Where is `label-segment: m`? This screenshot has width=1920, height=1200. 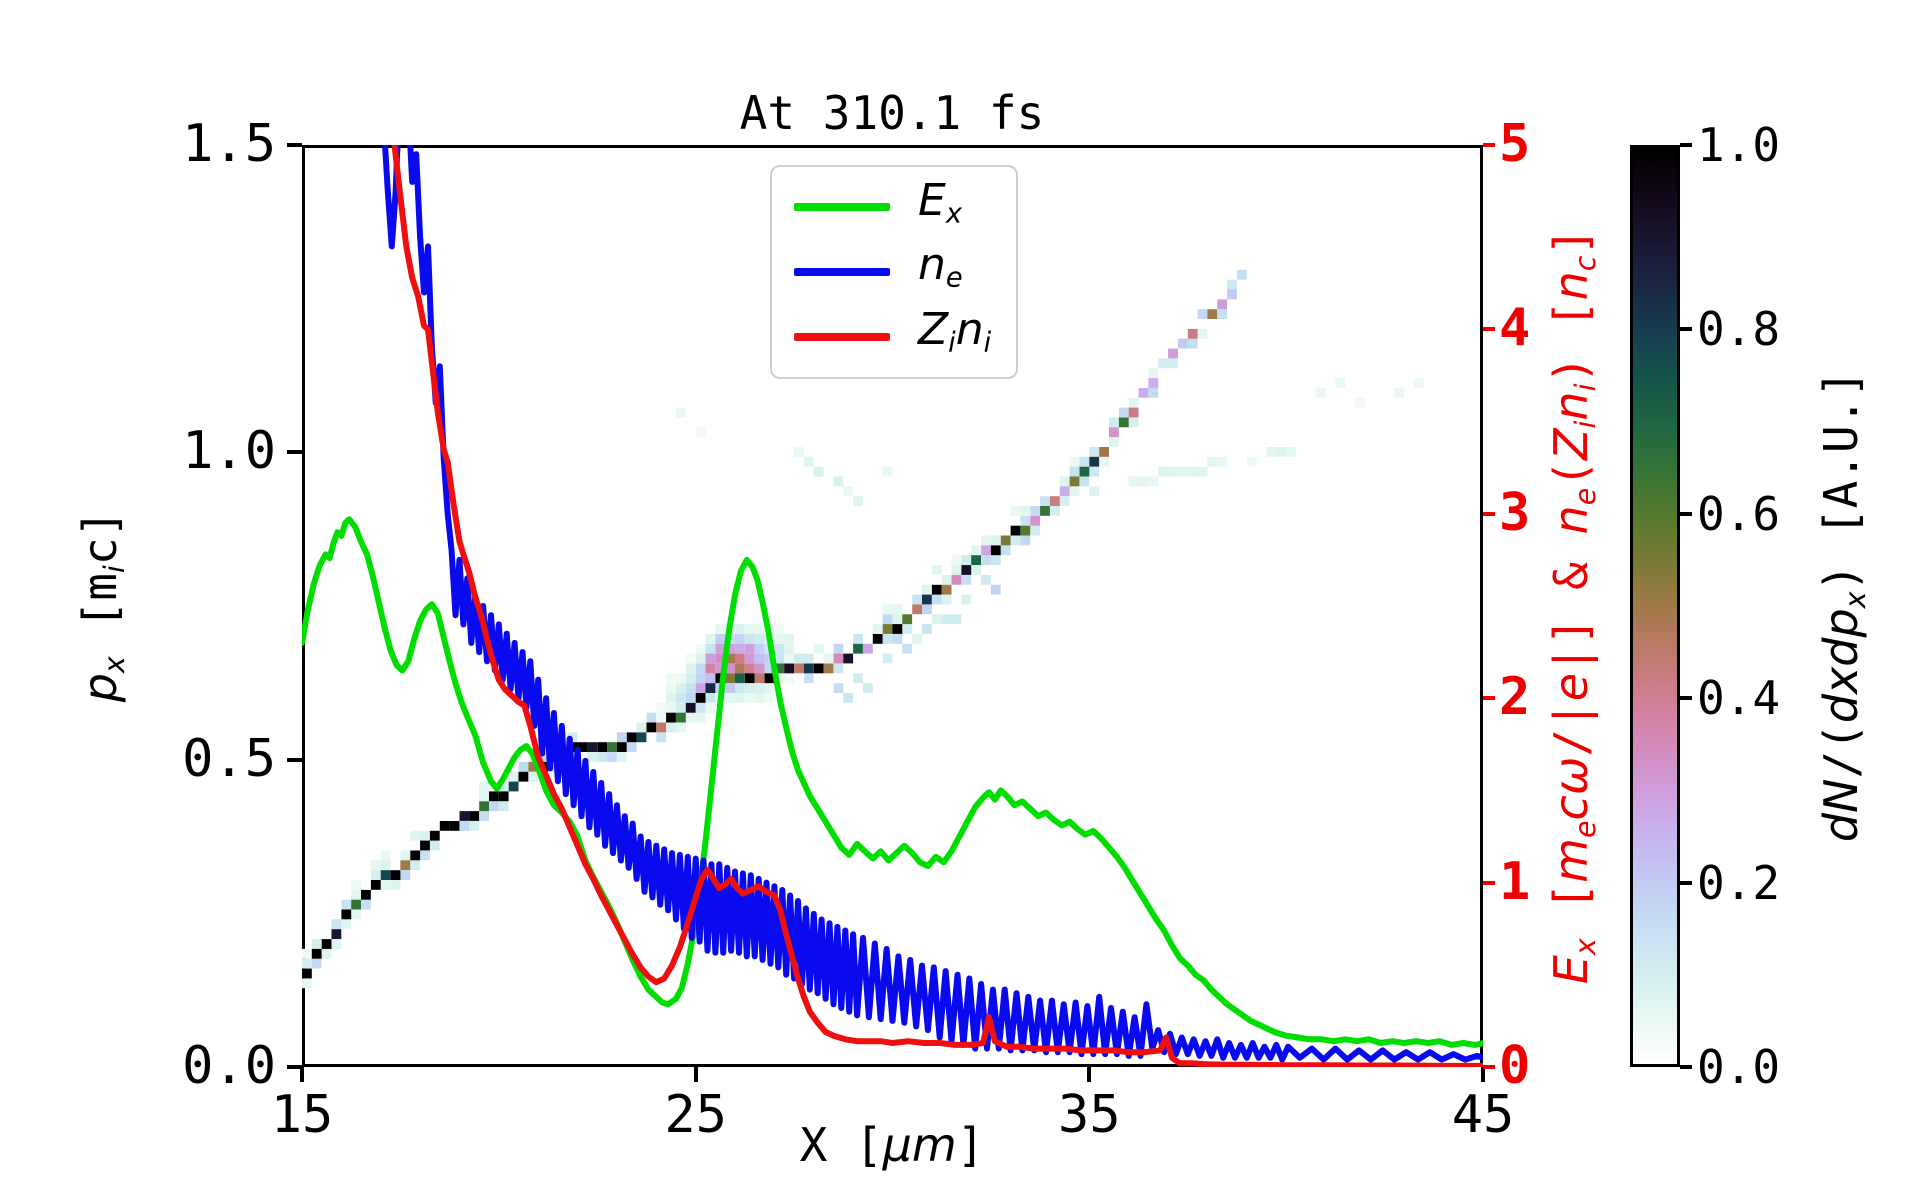
label-segment: m is located at coordinates (1571, 860).